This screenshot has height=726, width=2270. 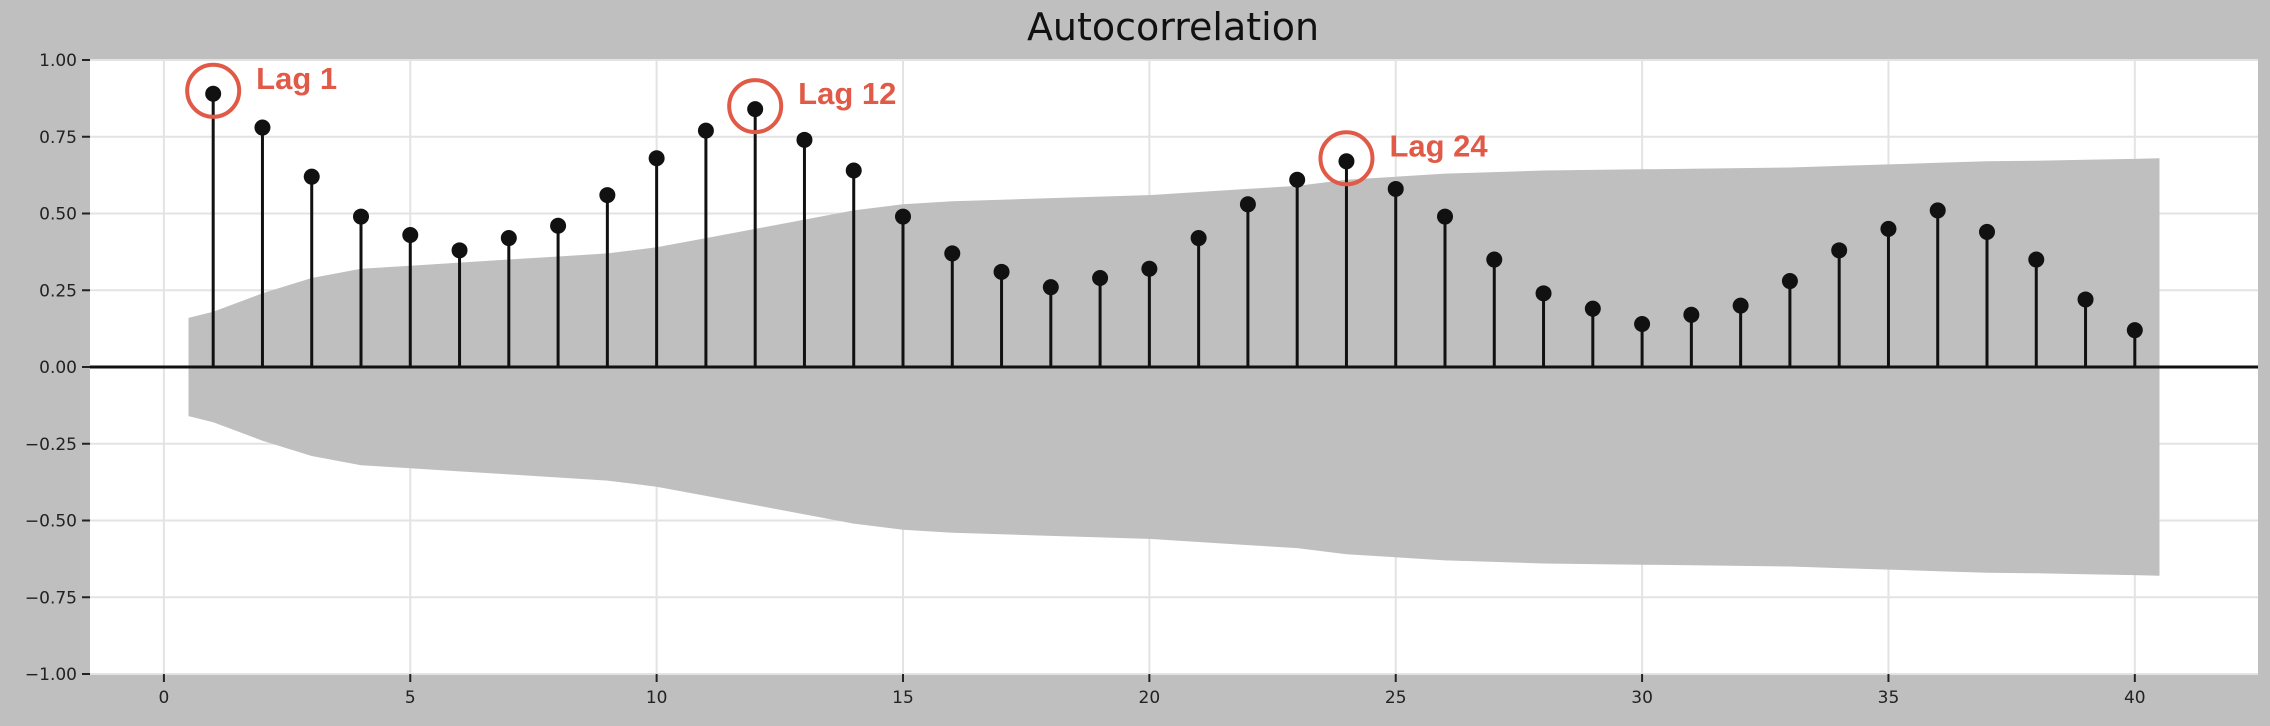 I want to click on y-tick-label: 0.50, so click(x=58, y=215).